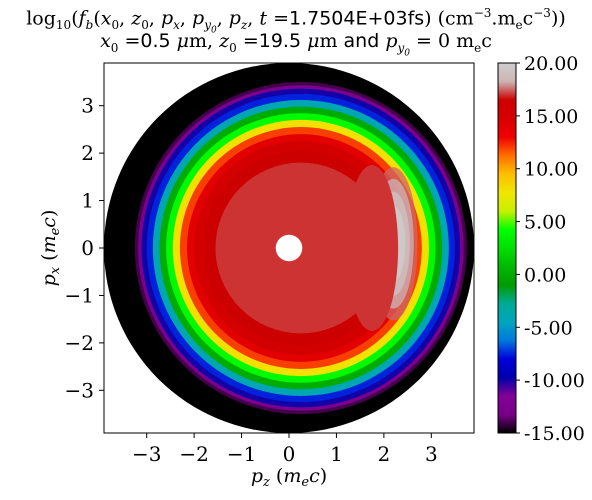  I want to click on y-axis-label: px (mec), so click(50, 248).